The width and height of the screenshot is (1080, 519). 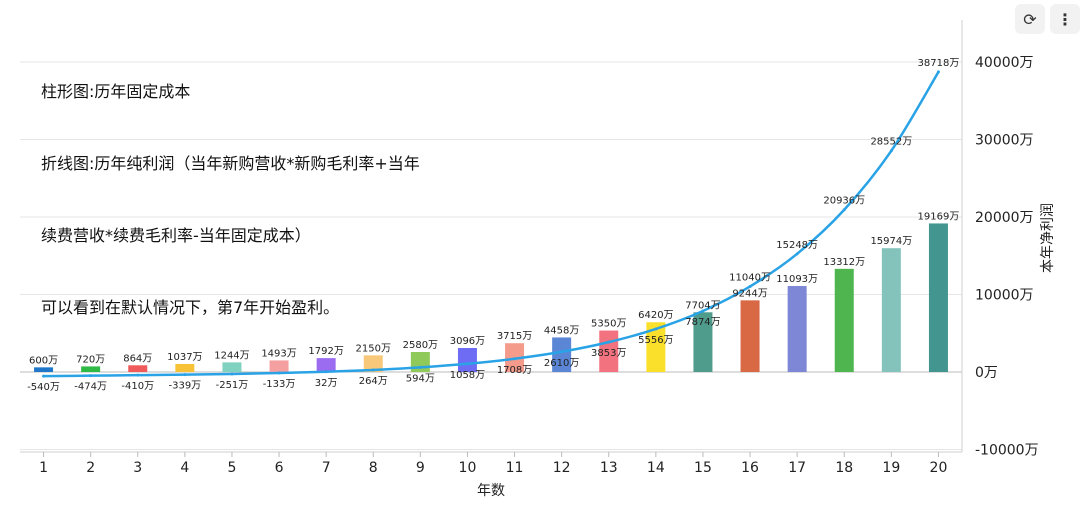 What do you see at coordinates (891, 468) in the screenshot?
I see `x-tick-label: 19` at bounding box center [891, 468].